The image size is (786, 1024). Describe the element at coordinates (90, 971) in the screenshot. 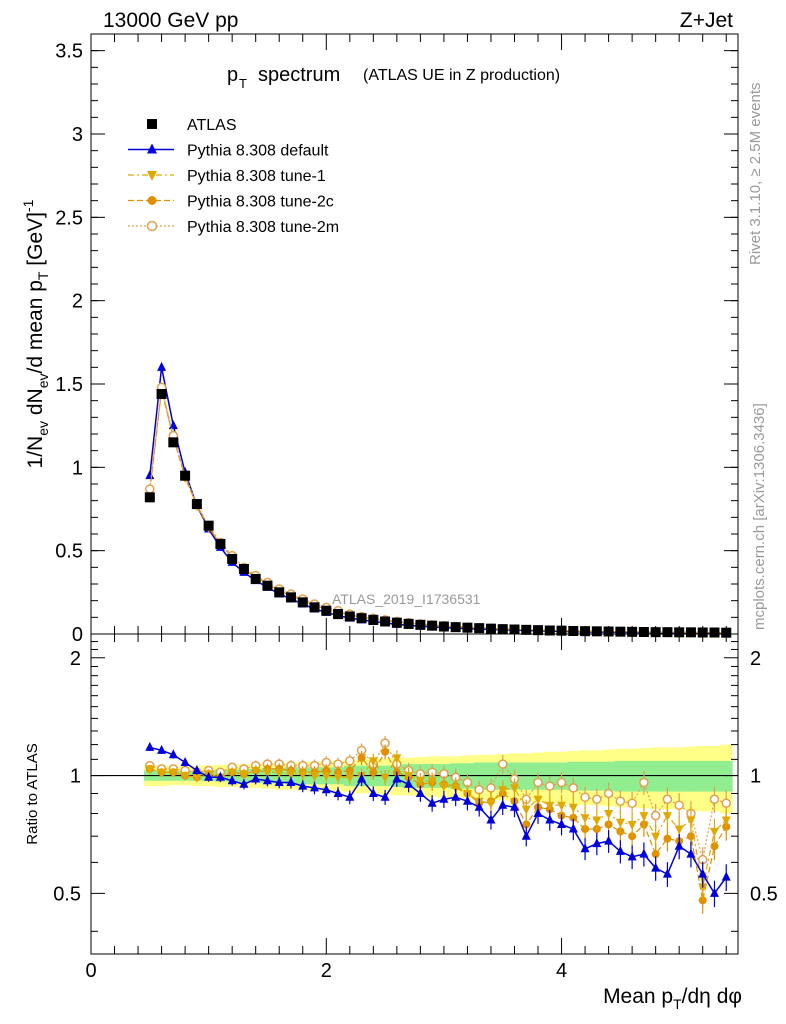

I see `x-tick-label: 0` at that location.